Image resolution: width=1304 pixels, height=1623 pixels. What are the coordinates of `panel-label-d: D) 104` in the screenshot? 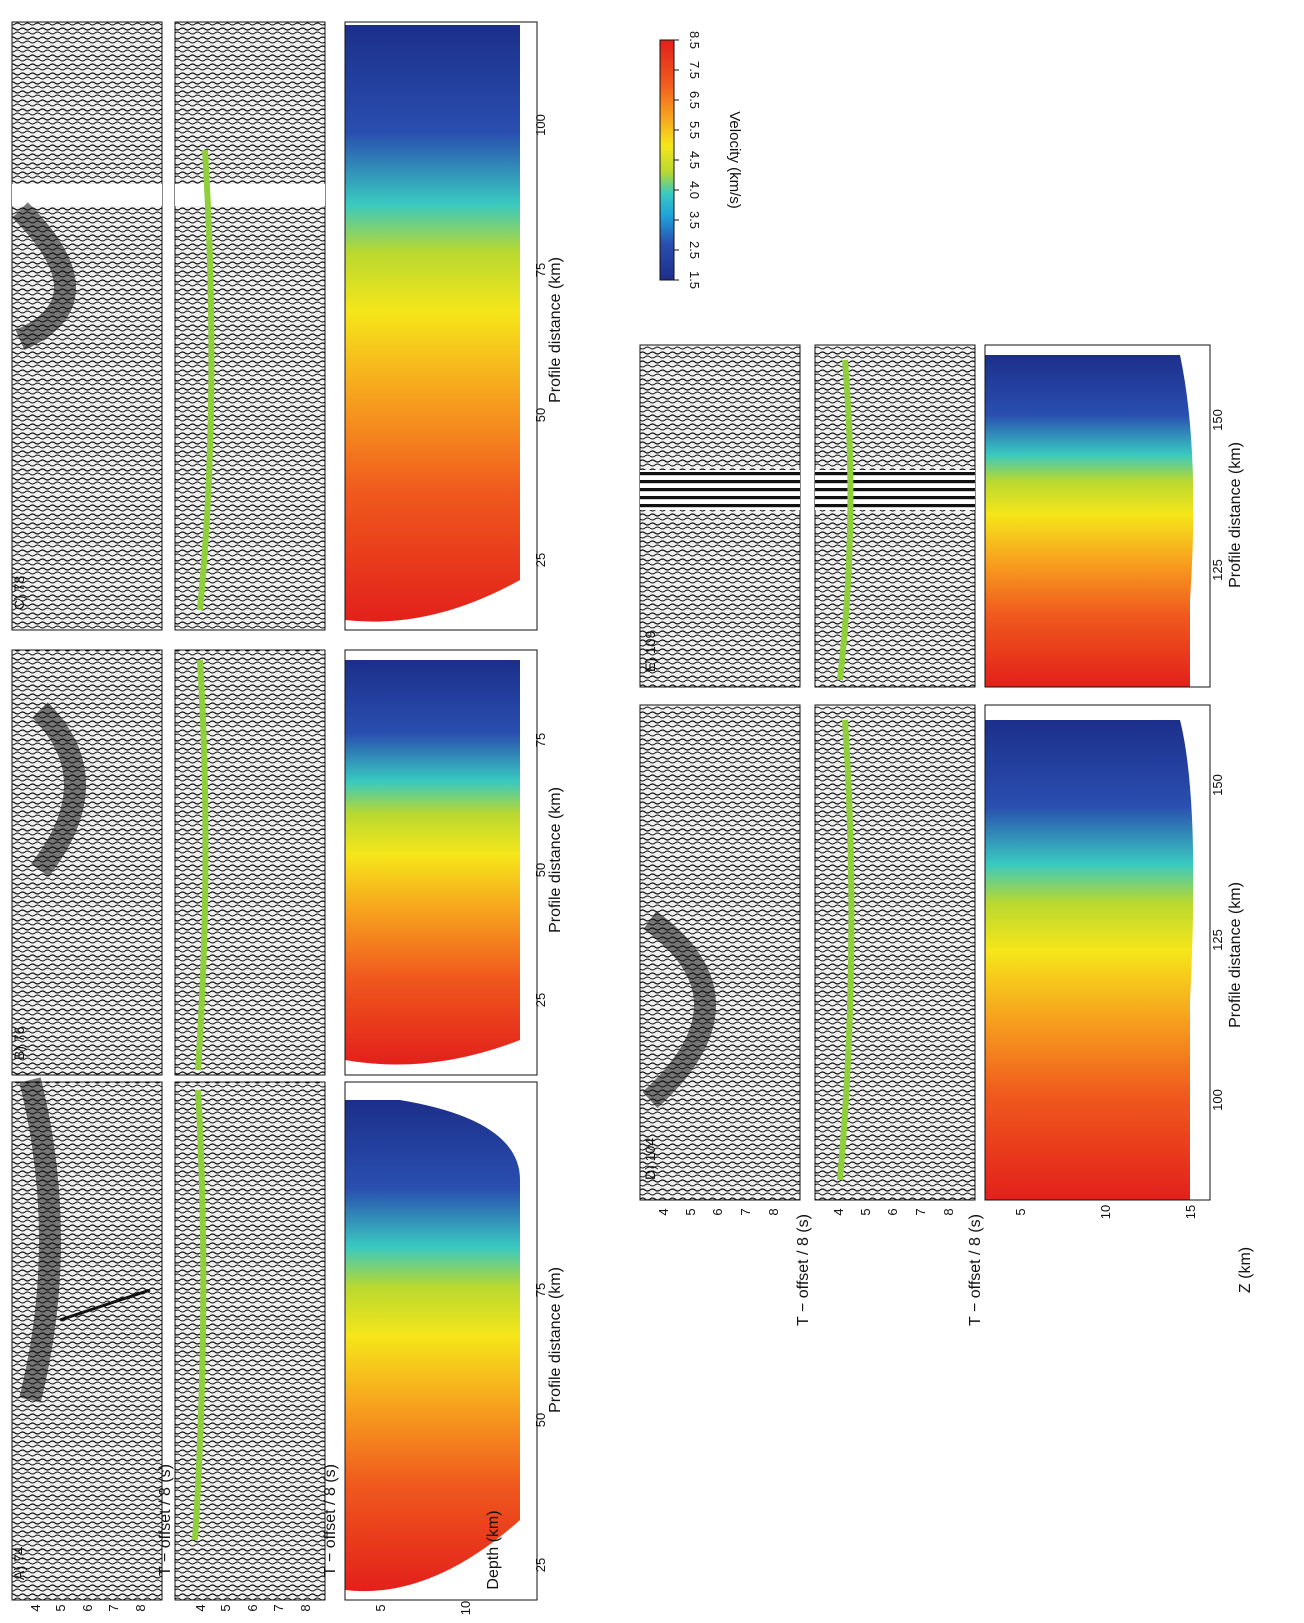 It's located at (650, 1159).